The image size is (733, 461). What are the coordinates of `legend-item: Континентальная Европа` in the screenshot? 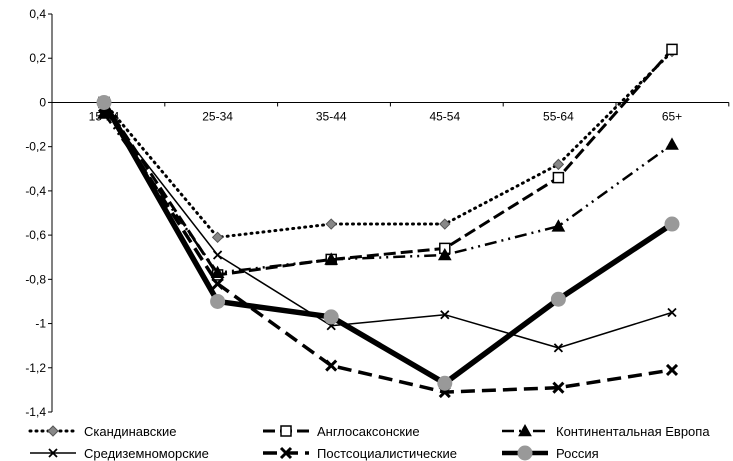 It's located at (606, 431).